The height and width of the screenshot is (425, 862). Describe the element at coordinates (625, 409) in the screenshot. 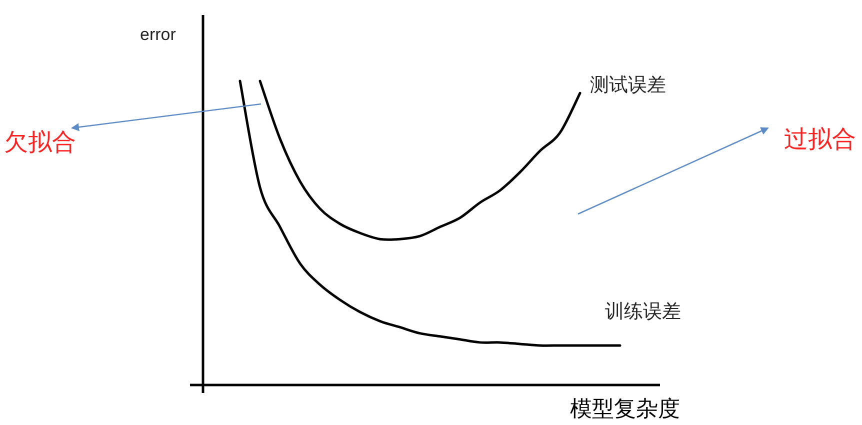

I see `x-axis-title: 模型复杂度` at that location.